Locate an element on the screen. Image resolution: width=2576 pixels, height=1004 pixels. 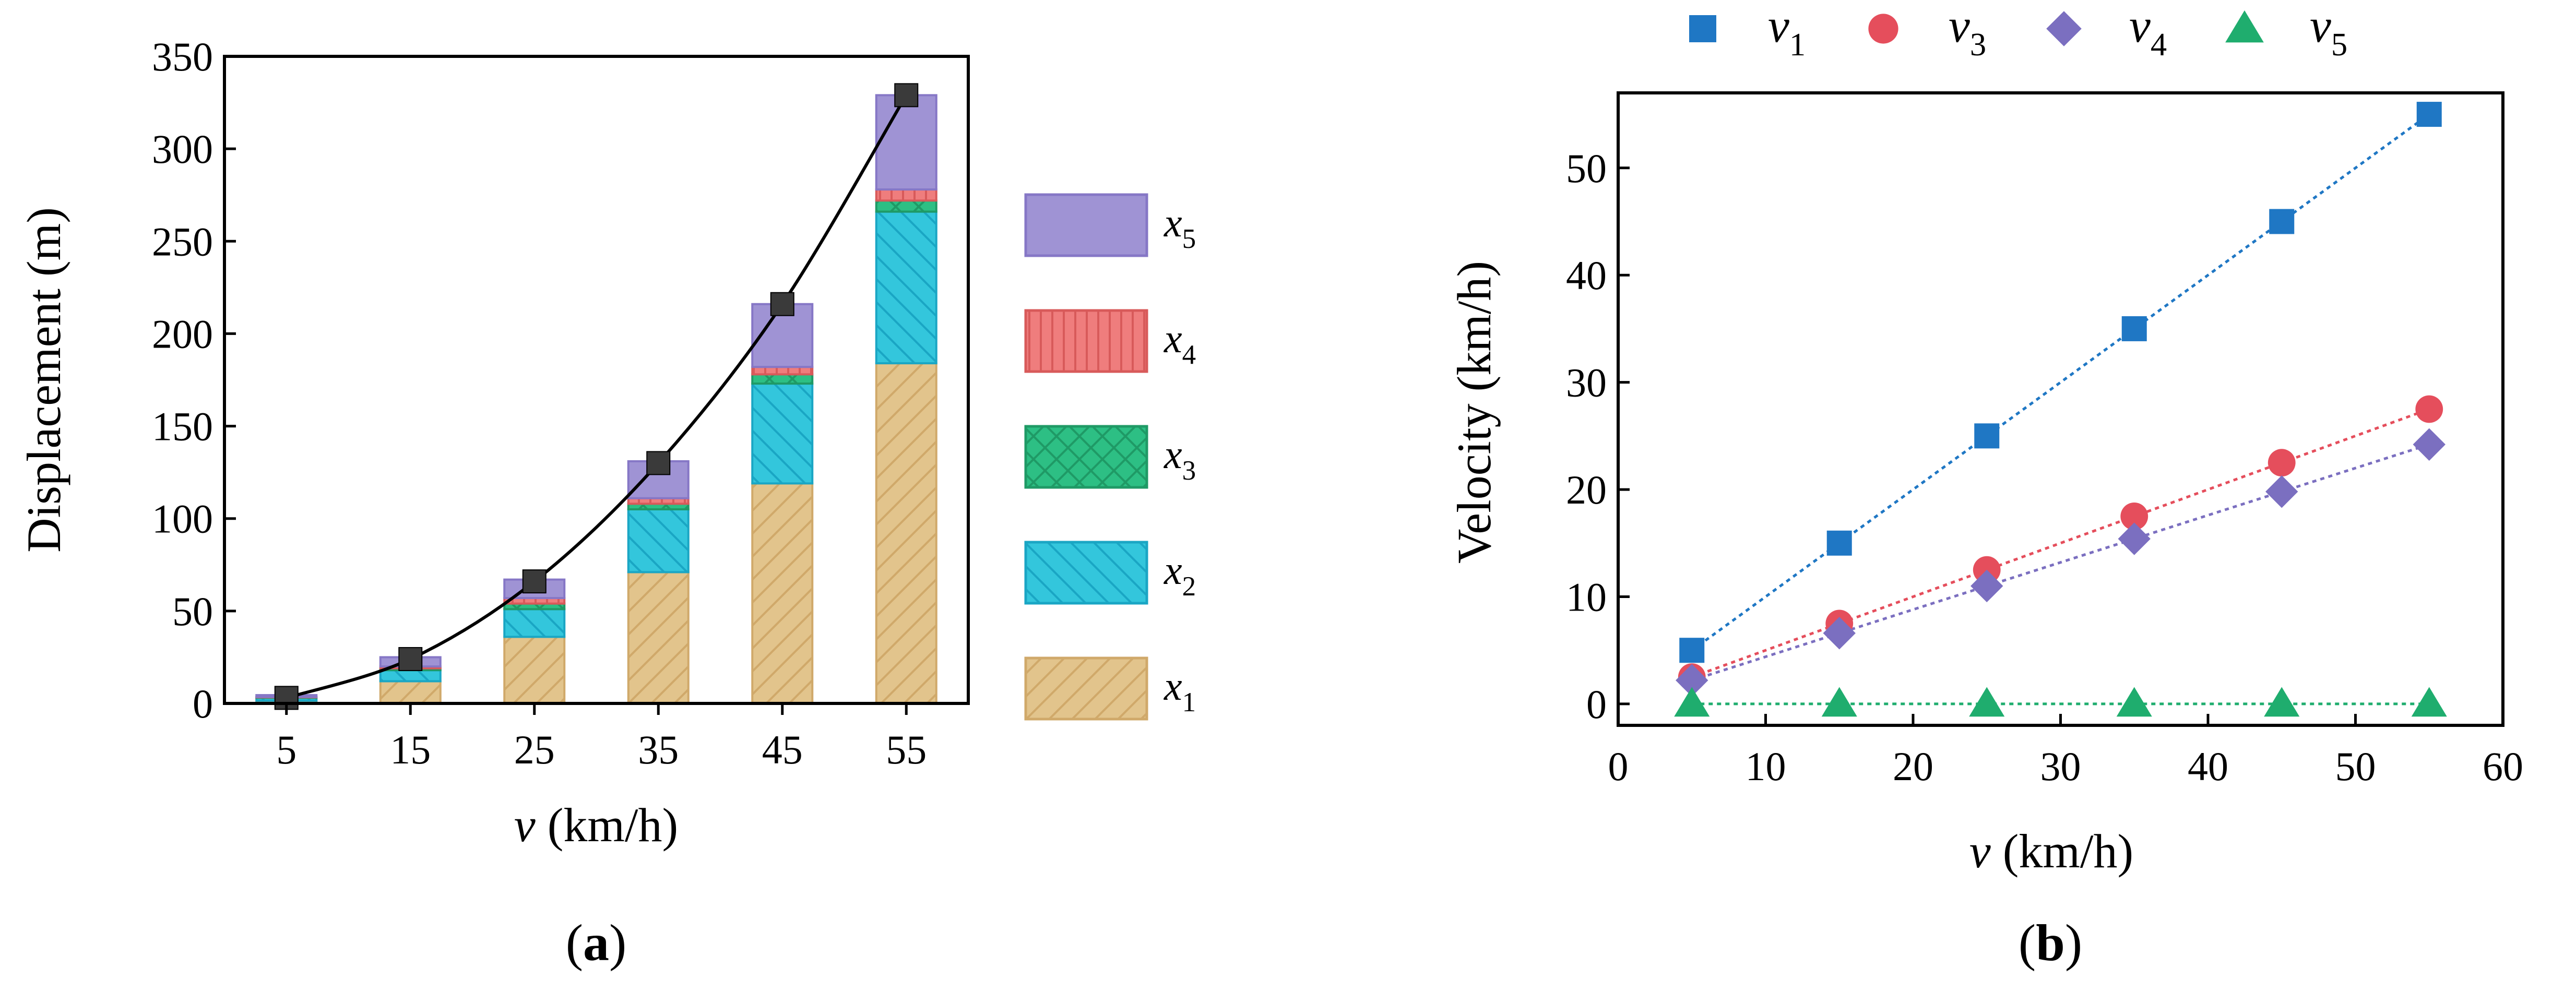
b-x-tick-label-10: 10 is located at coordinates (1766, 766).